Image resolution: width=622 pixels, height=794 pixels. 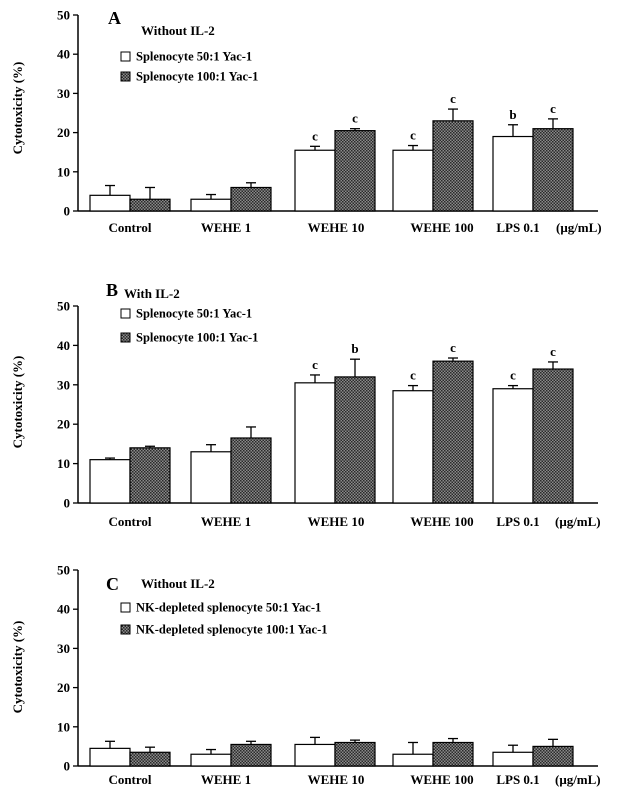 I want to click on panel-label: C, so click(x=112, y=584).